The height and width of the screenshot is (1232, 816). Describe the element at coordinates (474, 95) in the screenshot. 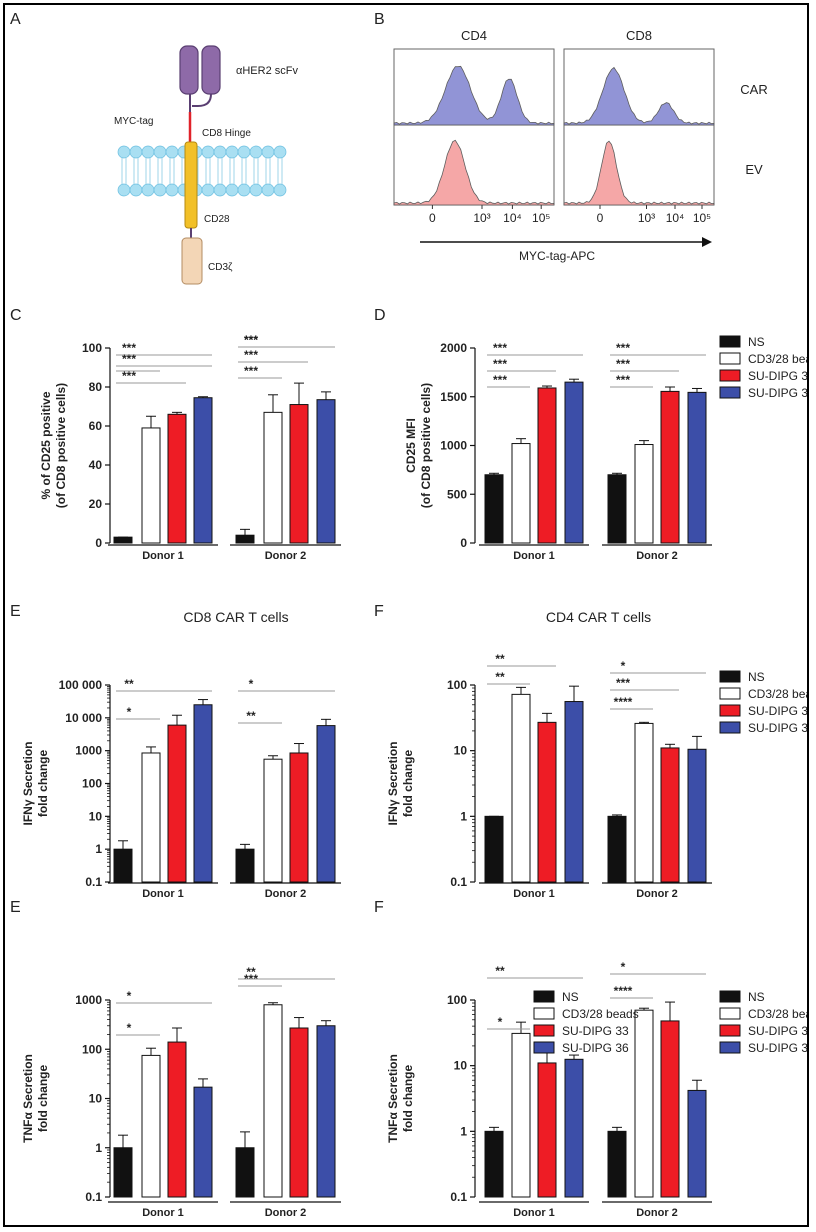

I see `car-histogram-cd4` at that location.